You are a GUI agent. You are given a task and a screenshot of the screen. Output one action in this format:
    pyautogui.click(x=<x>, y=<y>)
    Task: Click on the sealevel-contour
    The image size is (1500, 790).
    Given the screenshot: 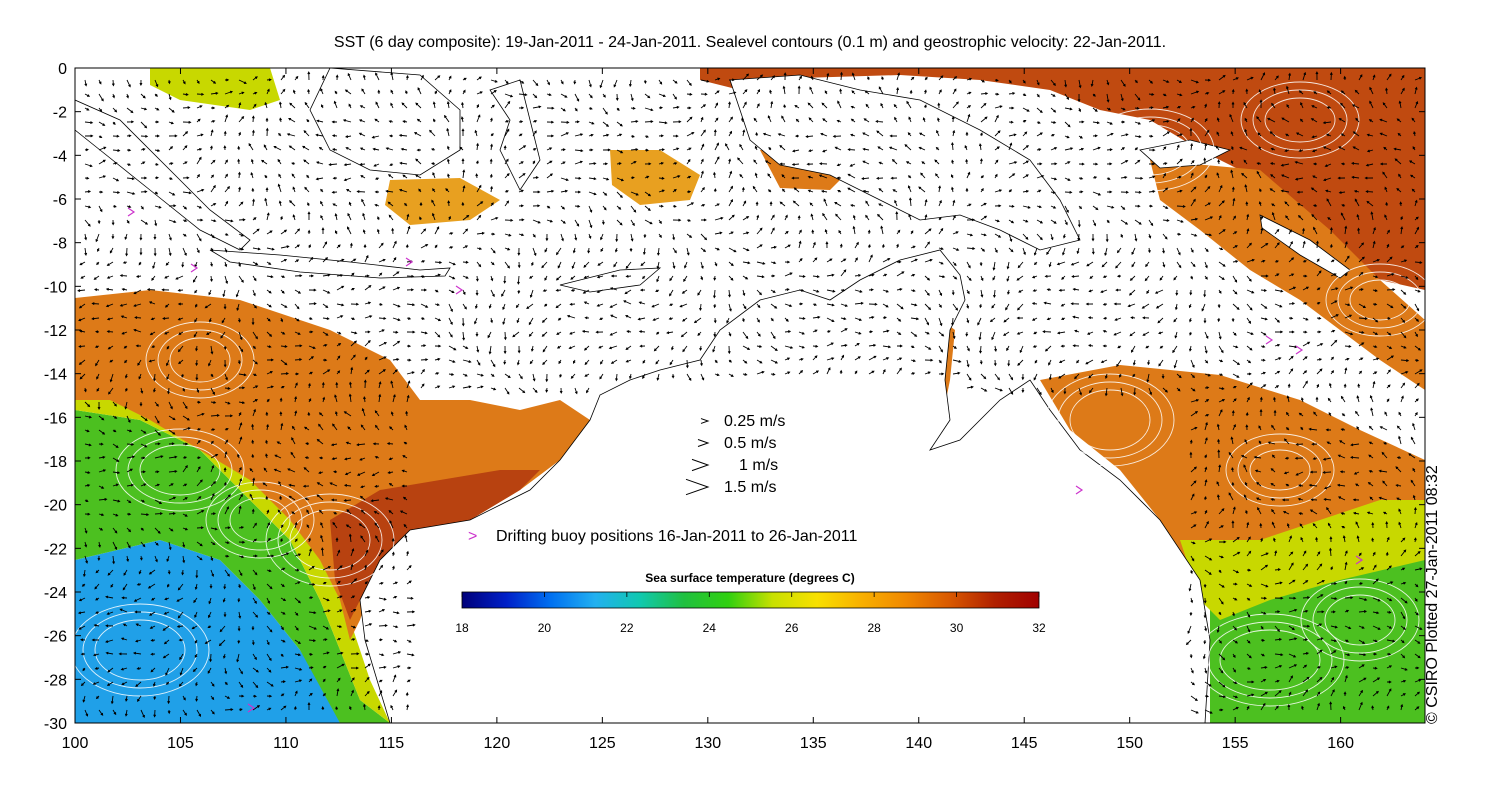 What is the action you would take?
    pyautogui.click(x=1270, y=660)
    